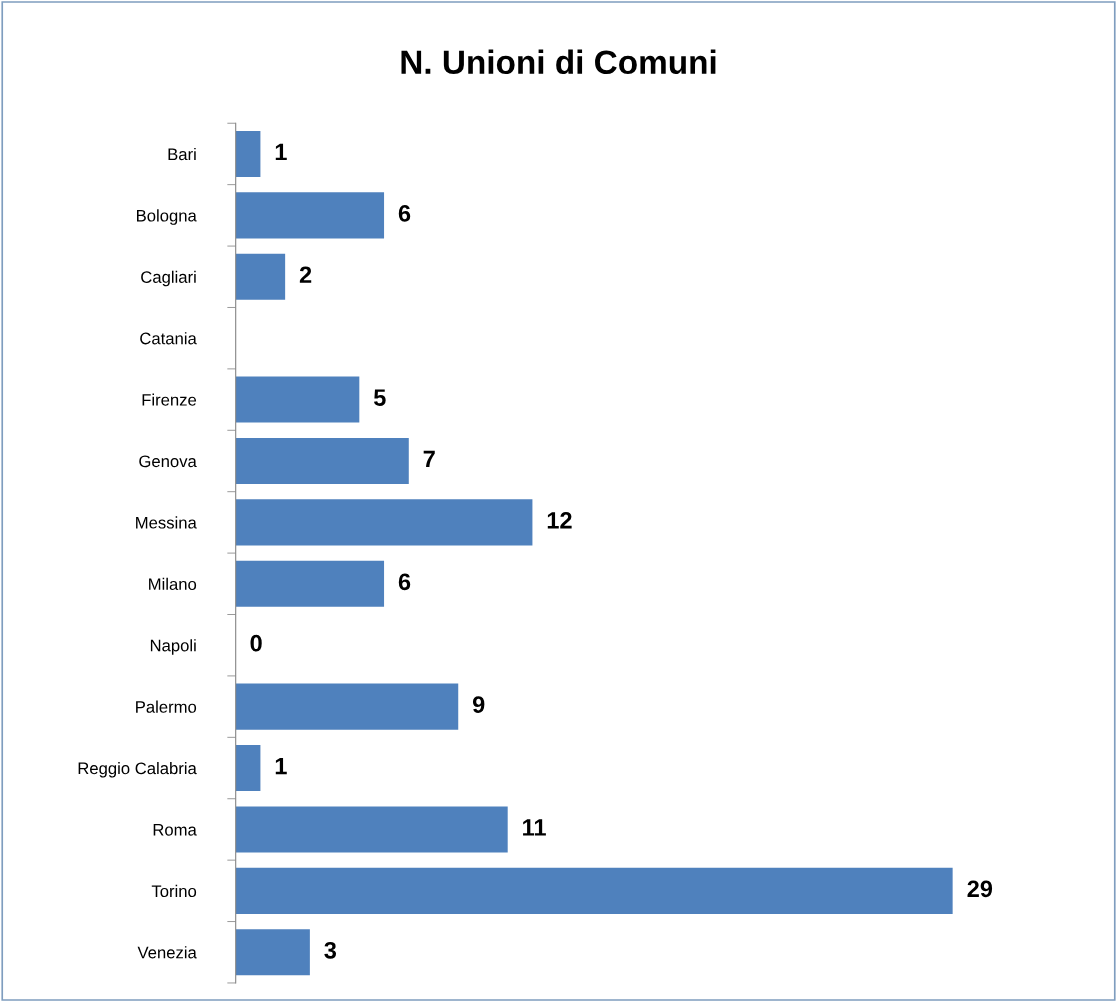  What do you see at coordinates (168, 461) in the screenshot?
I see `y-tick-label: Genova` at bounding box center [168, 461].